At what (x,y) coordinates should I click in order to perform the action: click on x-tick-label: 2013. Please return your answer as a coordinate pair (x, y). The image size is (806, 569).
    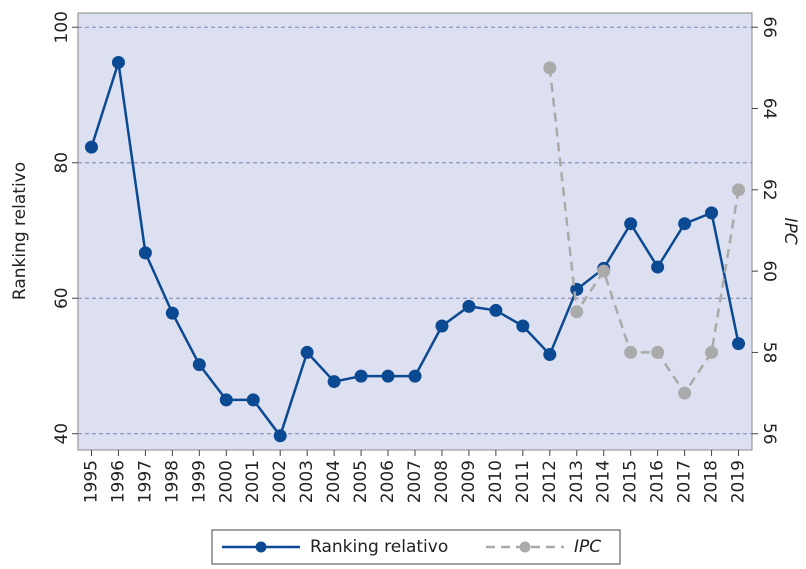
    Looking at the image, I should click on (577, 481).